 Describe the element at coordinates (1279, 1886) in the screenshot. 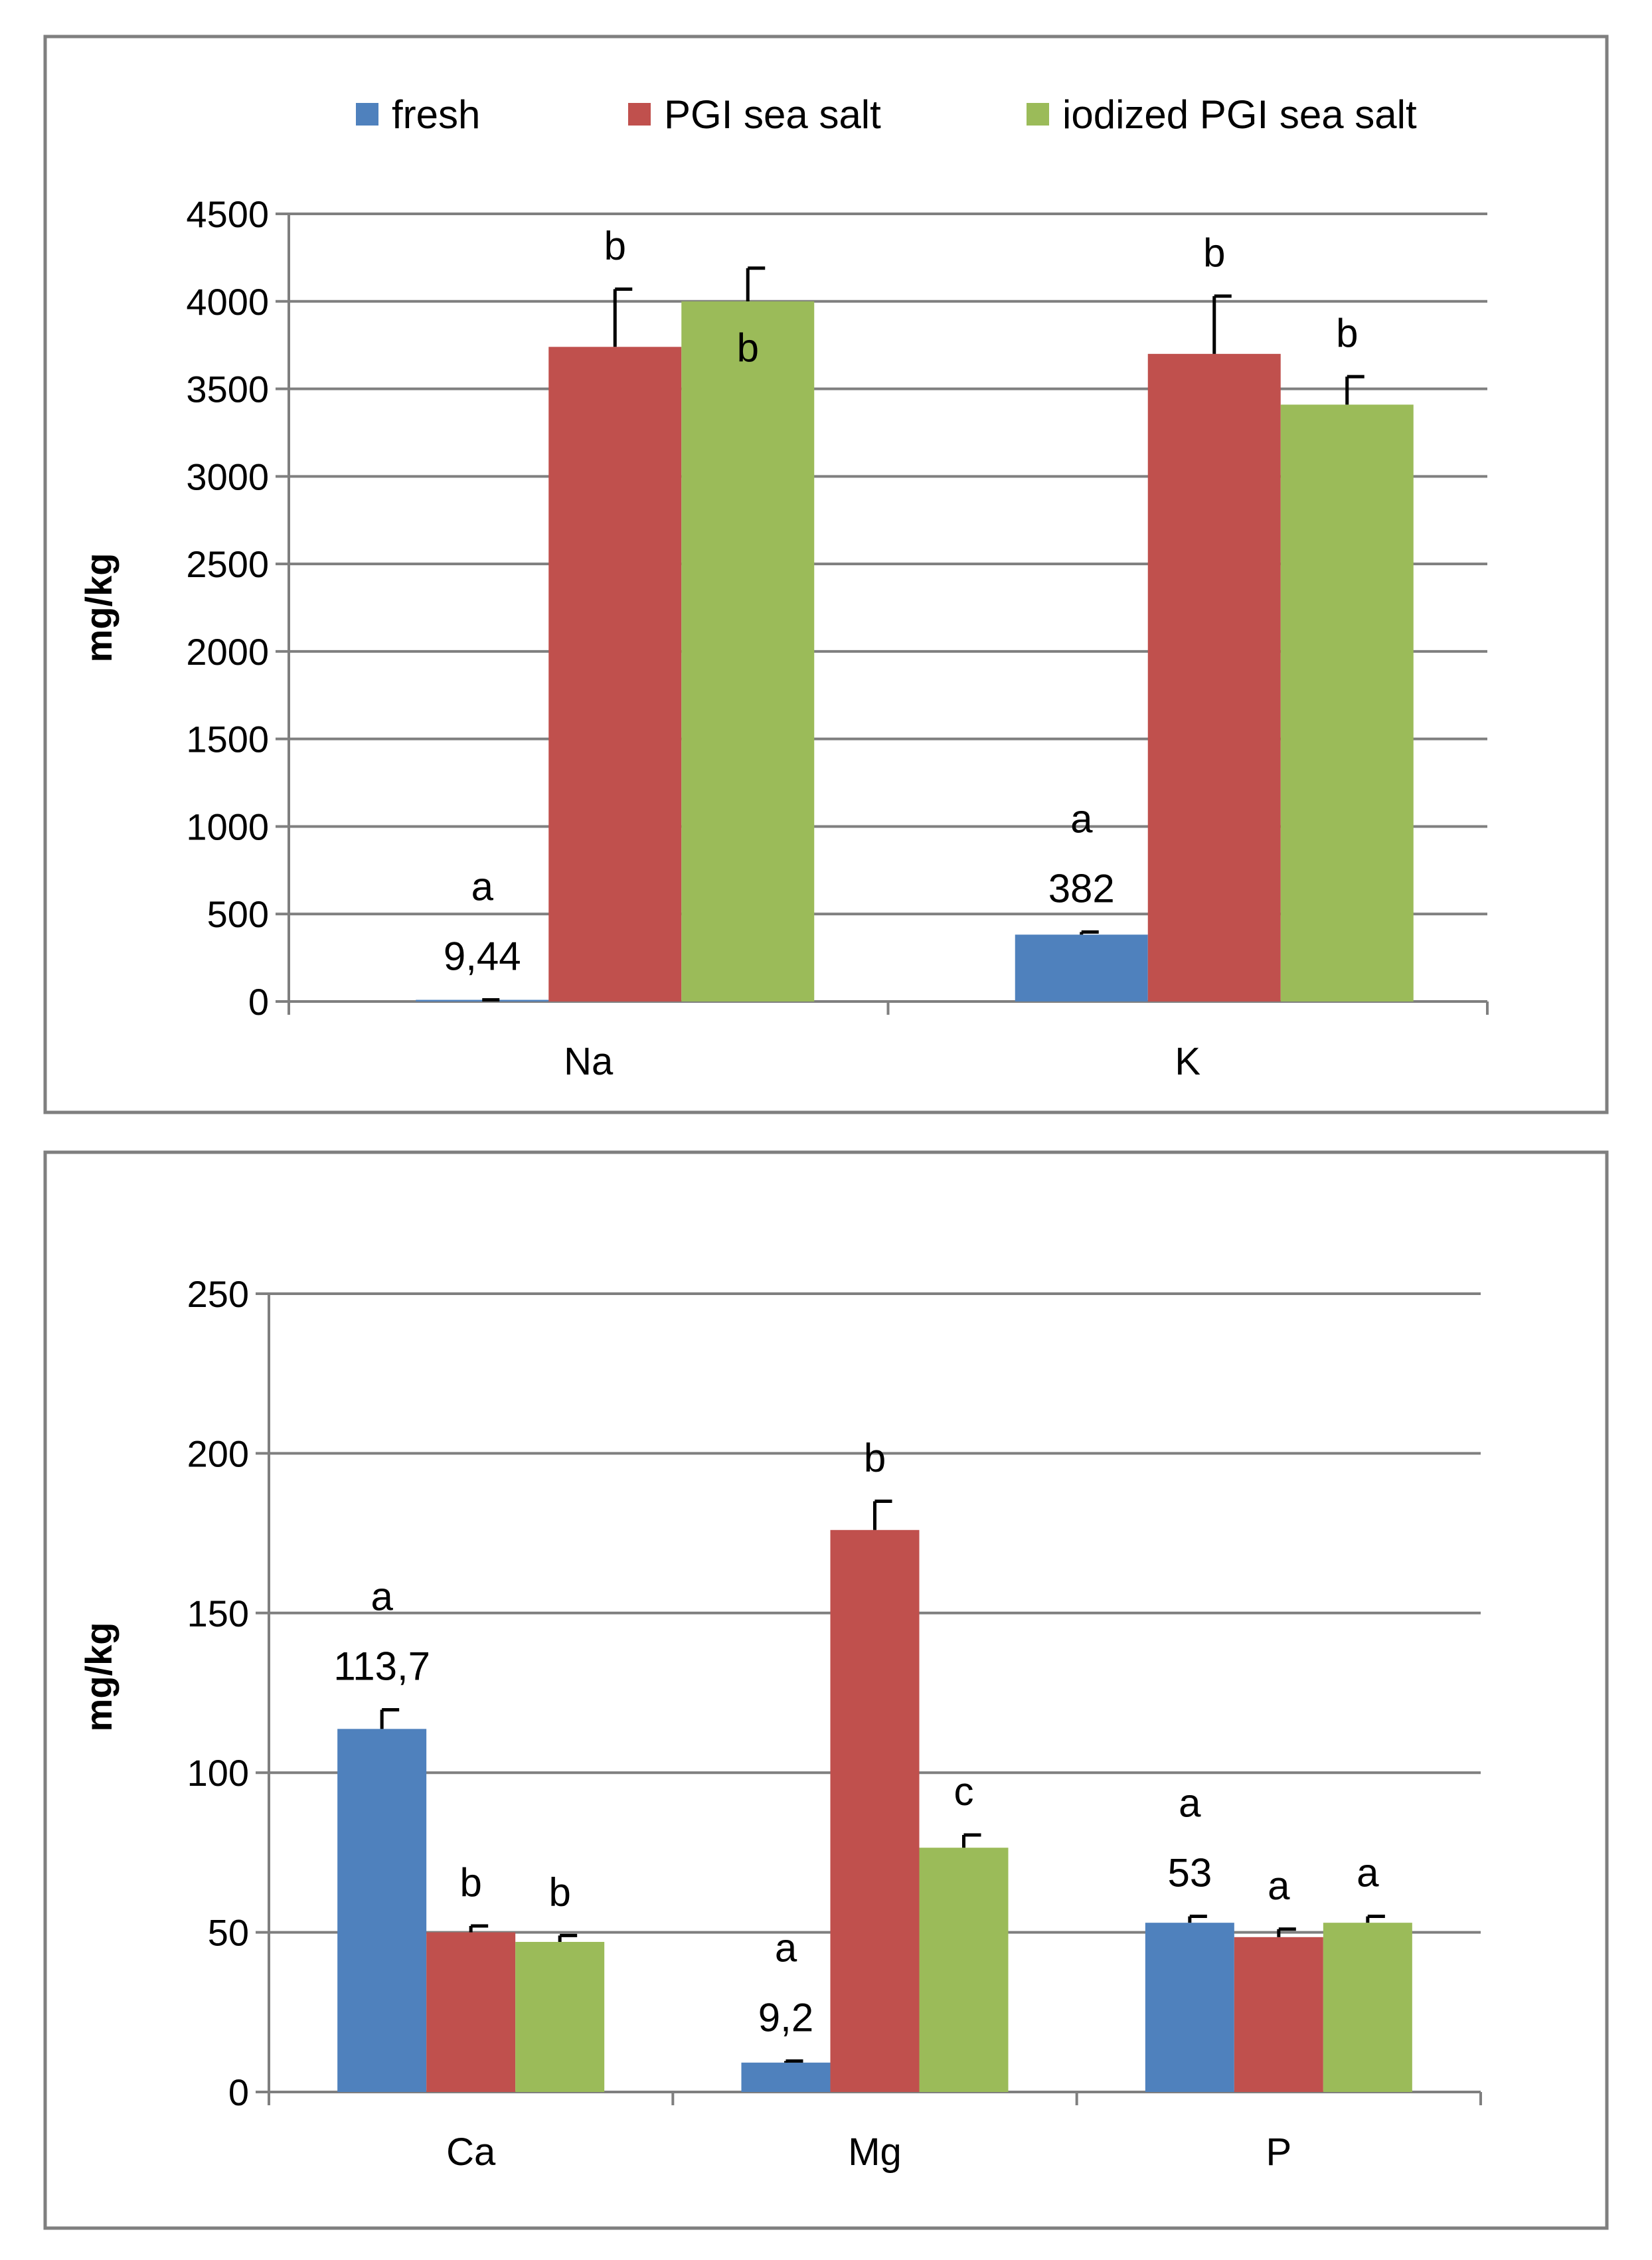

I see `significance-letter-pgi-sea-salt-p: a` at that location.